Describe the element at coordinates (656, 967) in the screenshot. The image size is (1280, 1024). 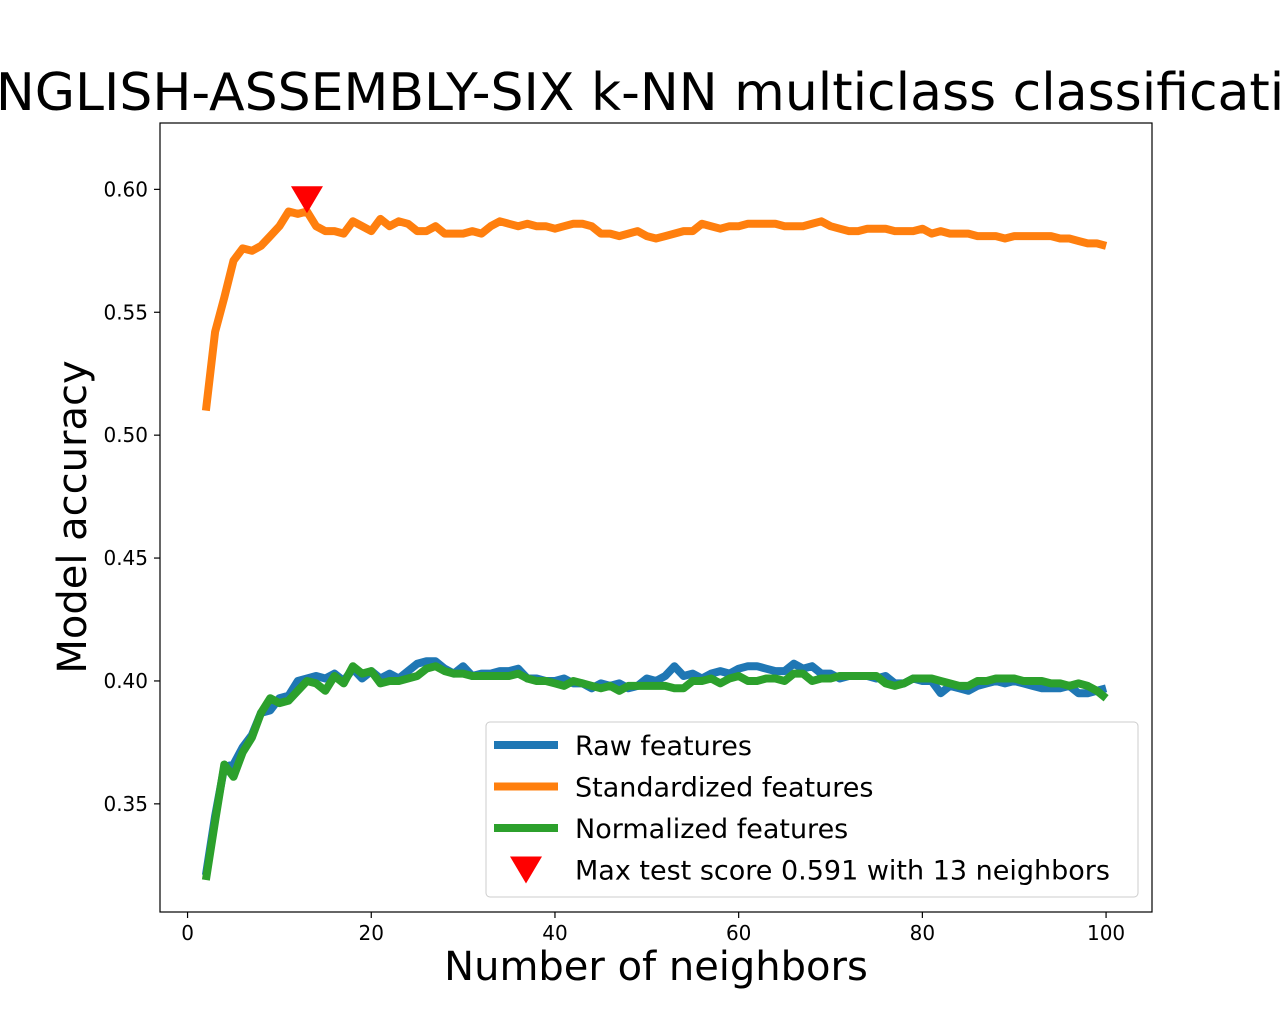
I see `x-axis-label: Number of neighbors` at that location.